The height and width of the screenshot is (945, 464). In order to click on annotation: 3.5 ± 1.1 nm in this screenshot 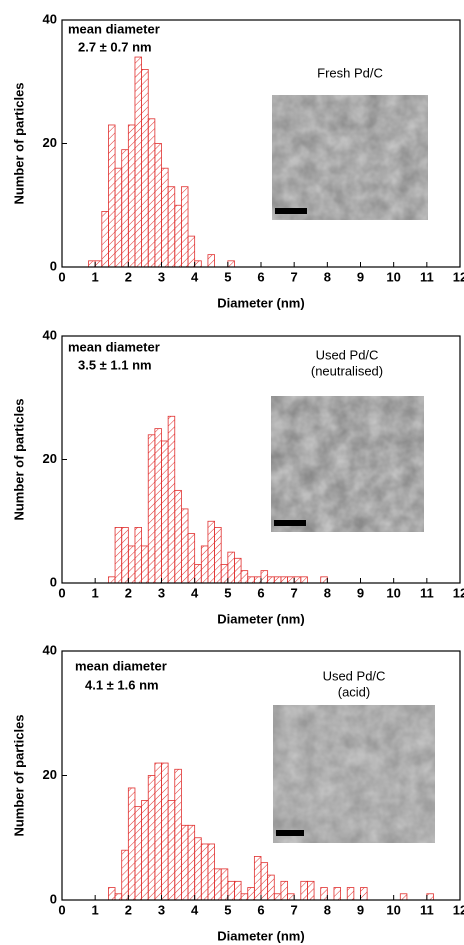, I will do `click(115, 364)`.